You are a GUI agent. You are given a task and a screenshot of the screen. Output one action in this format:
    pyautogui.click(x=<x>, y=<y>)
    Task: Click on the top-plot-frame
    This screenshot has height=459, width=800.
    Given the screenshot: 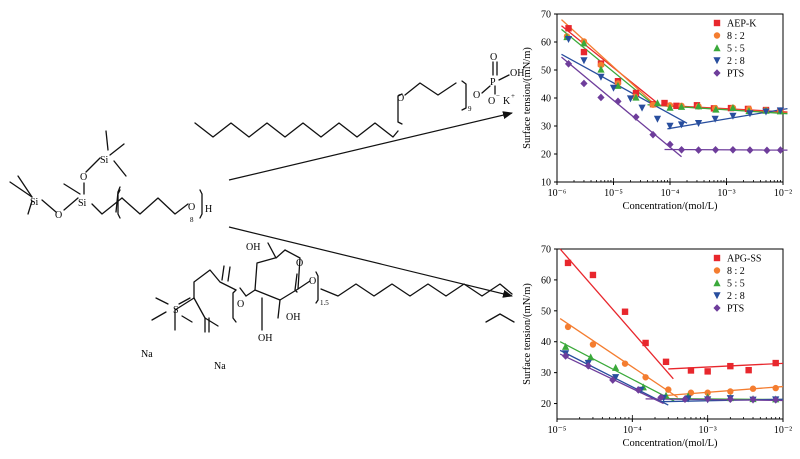 What is the action you would take?
    pyautogui.click(x=670, y=98)
    